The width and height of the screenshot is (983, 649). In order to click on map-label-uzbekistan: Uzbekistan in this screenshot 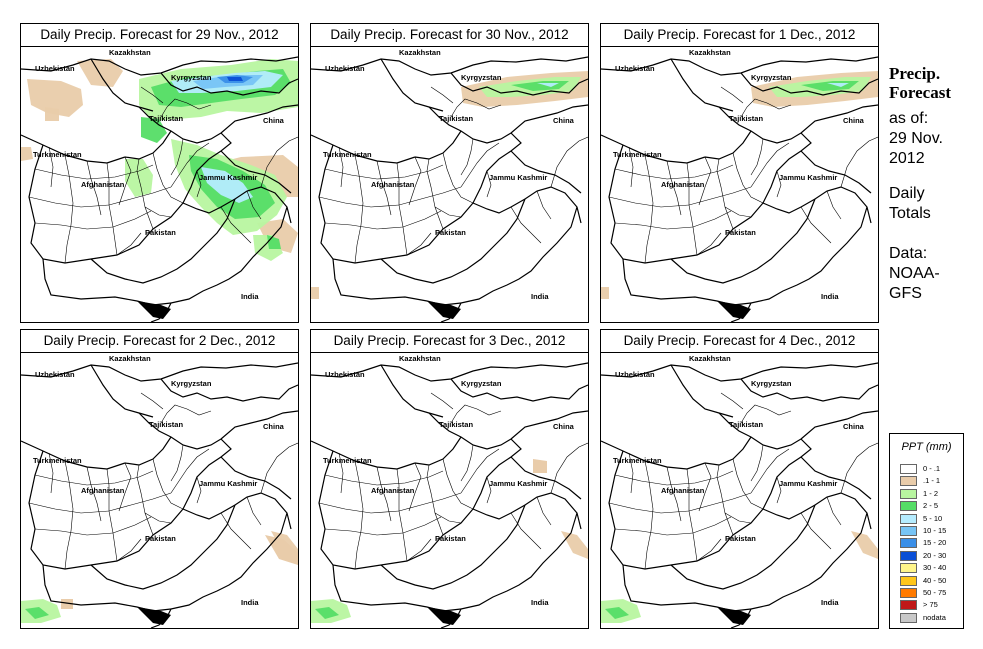, I will do `click(345, 374)`.